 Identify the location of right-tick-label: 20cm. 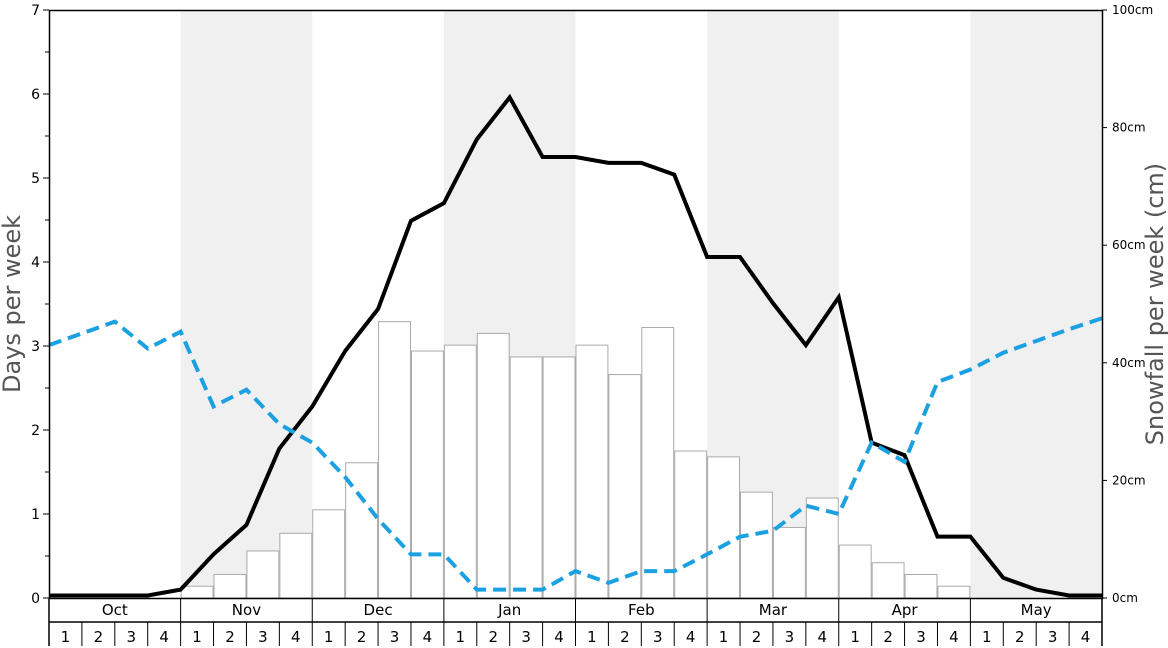
(1129, 480).